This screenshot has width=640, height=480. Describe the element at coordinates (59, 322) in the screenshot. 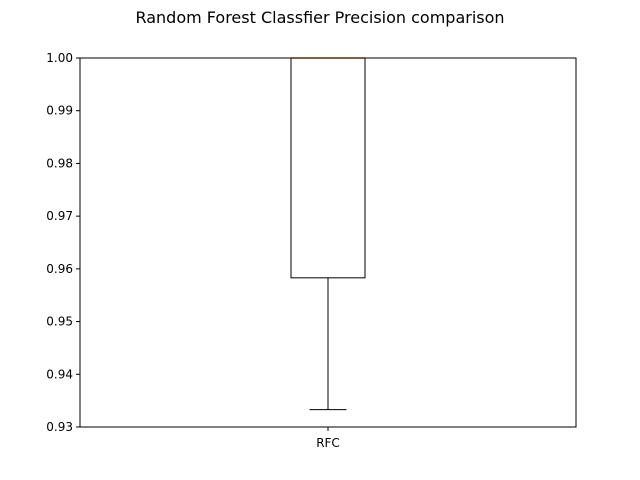

I see `y-tick-label: 0.95` at that location.